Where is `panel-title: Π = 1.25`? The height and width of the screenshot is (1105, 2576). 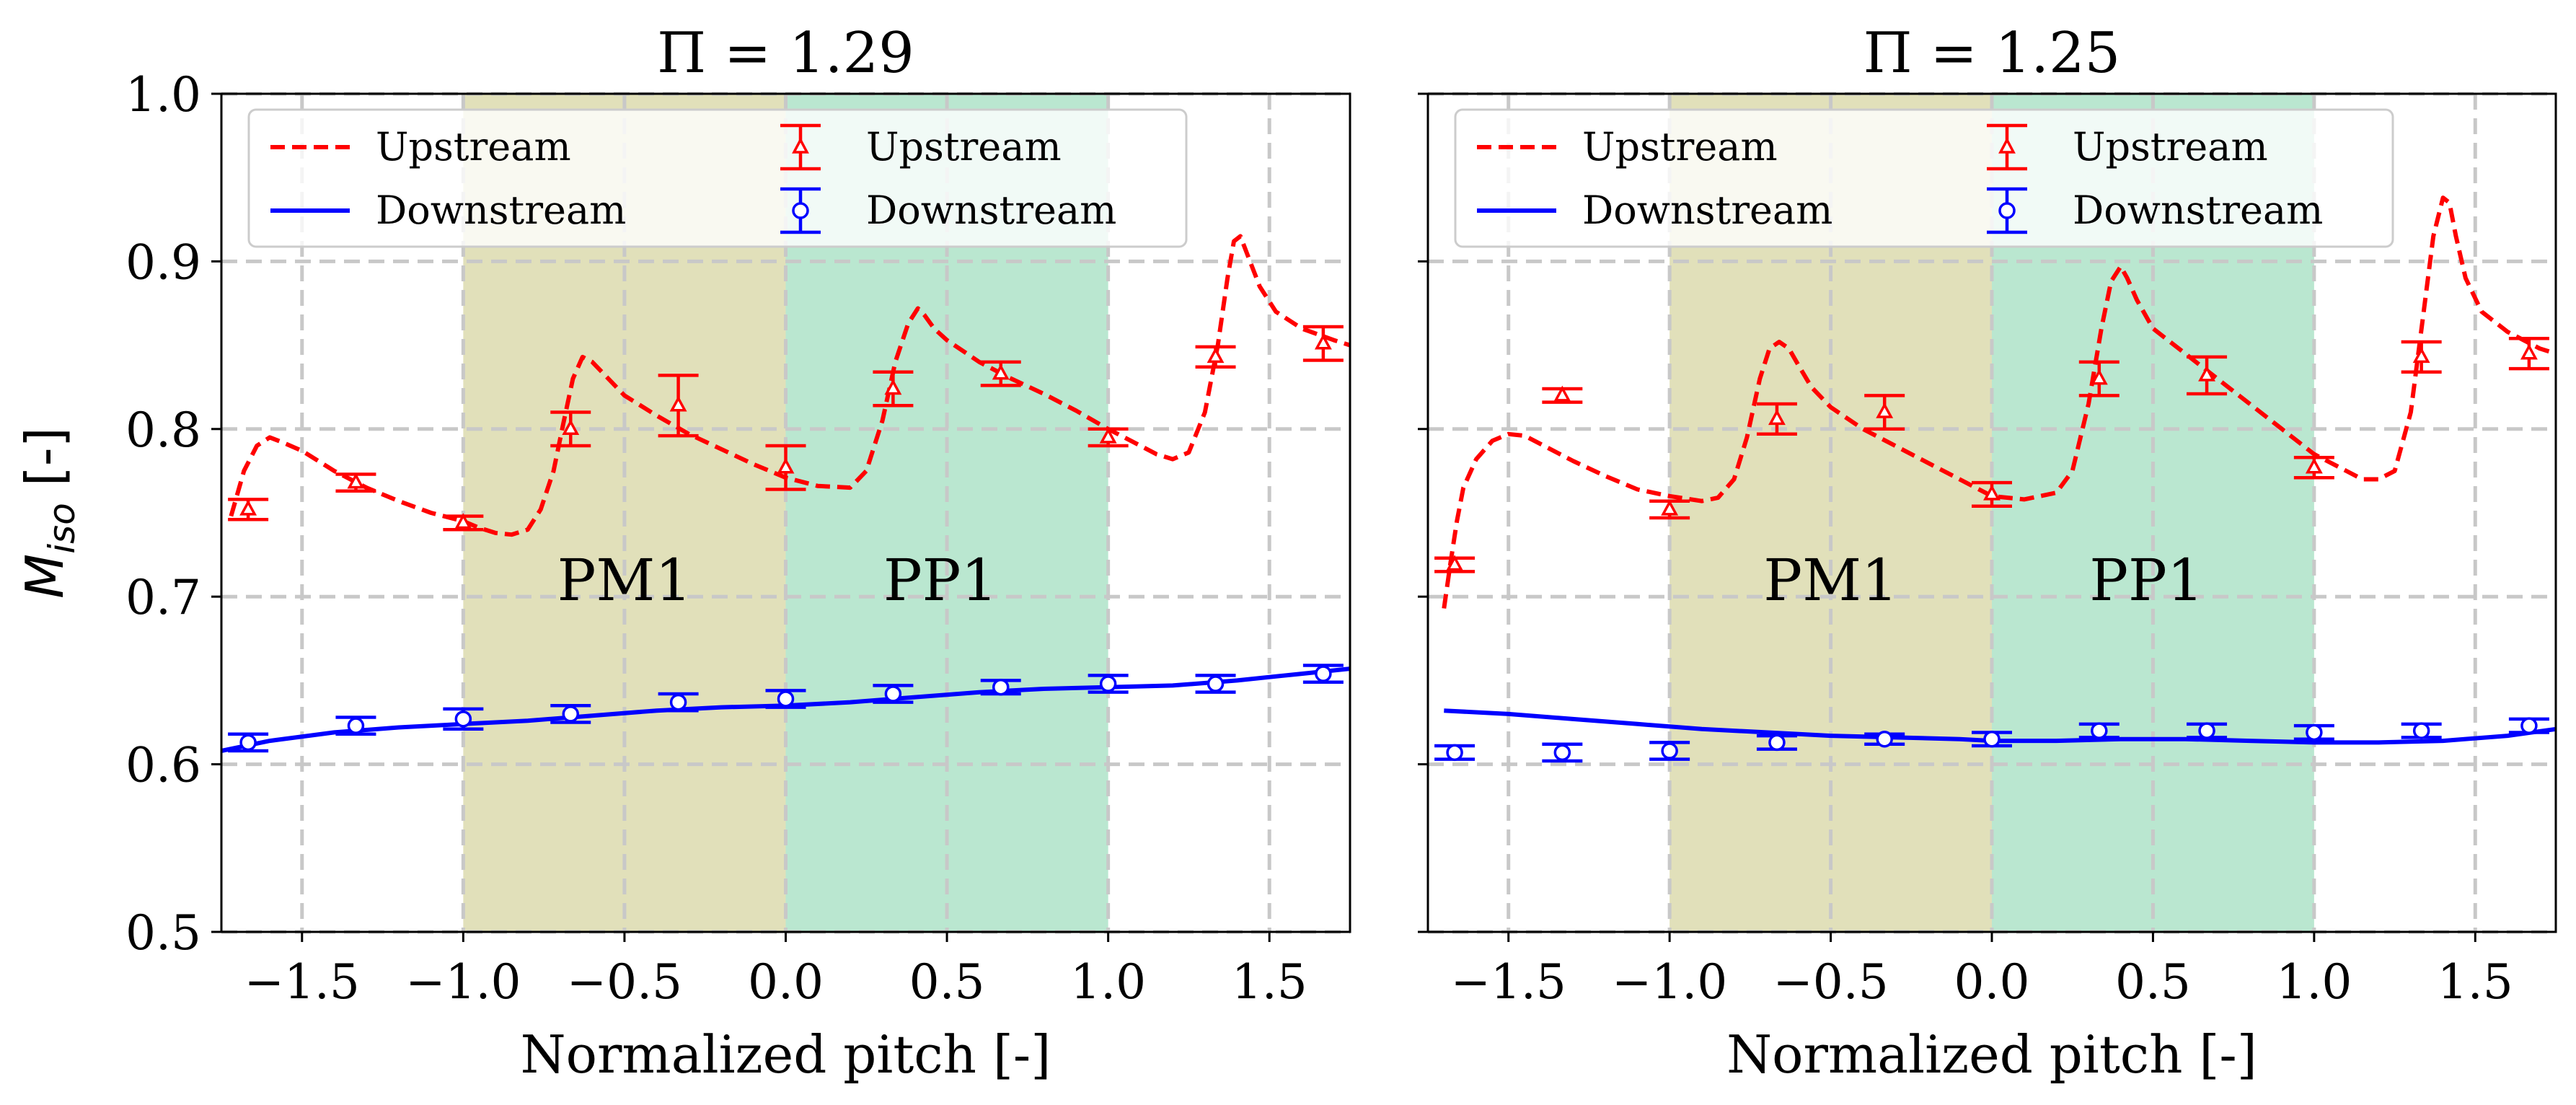
panel-title: Π = 1.25 is located at coordinates (1992, 53).